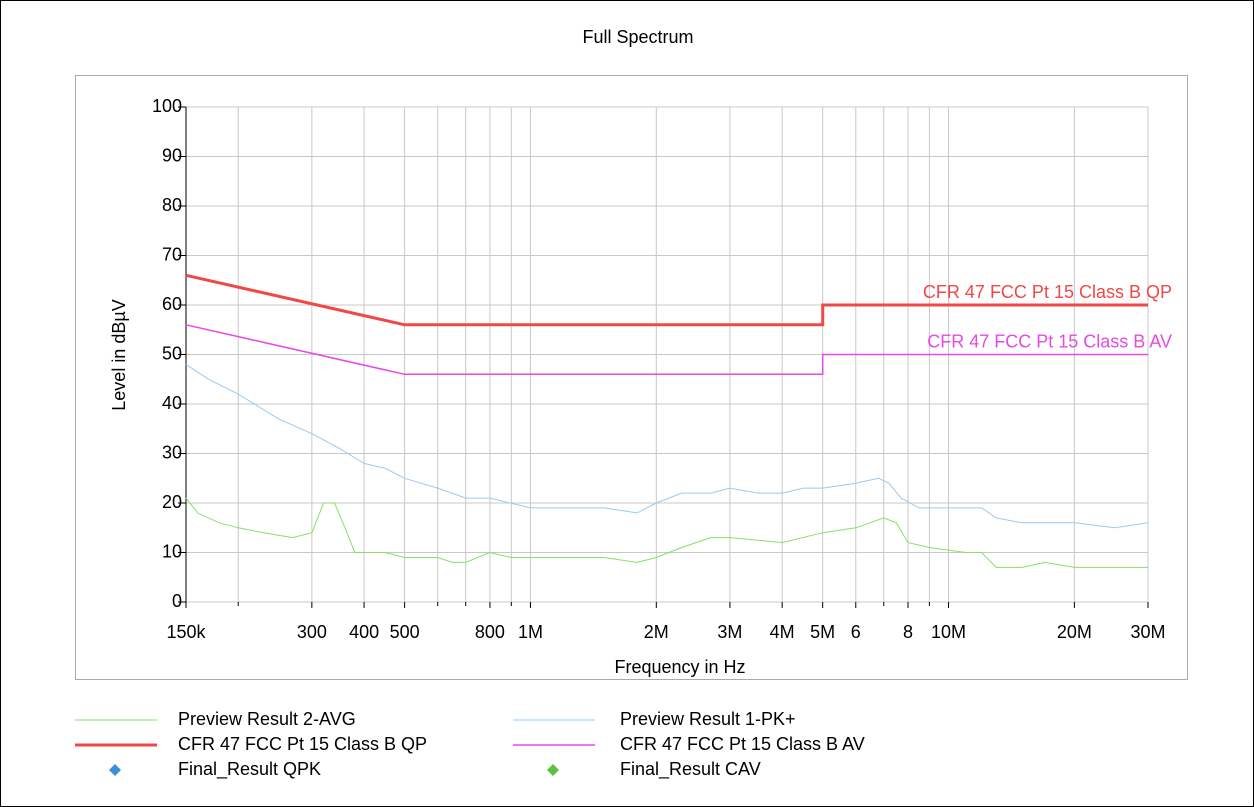  I want to click on x-tick-label: 1M, so click(530, 632).